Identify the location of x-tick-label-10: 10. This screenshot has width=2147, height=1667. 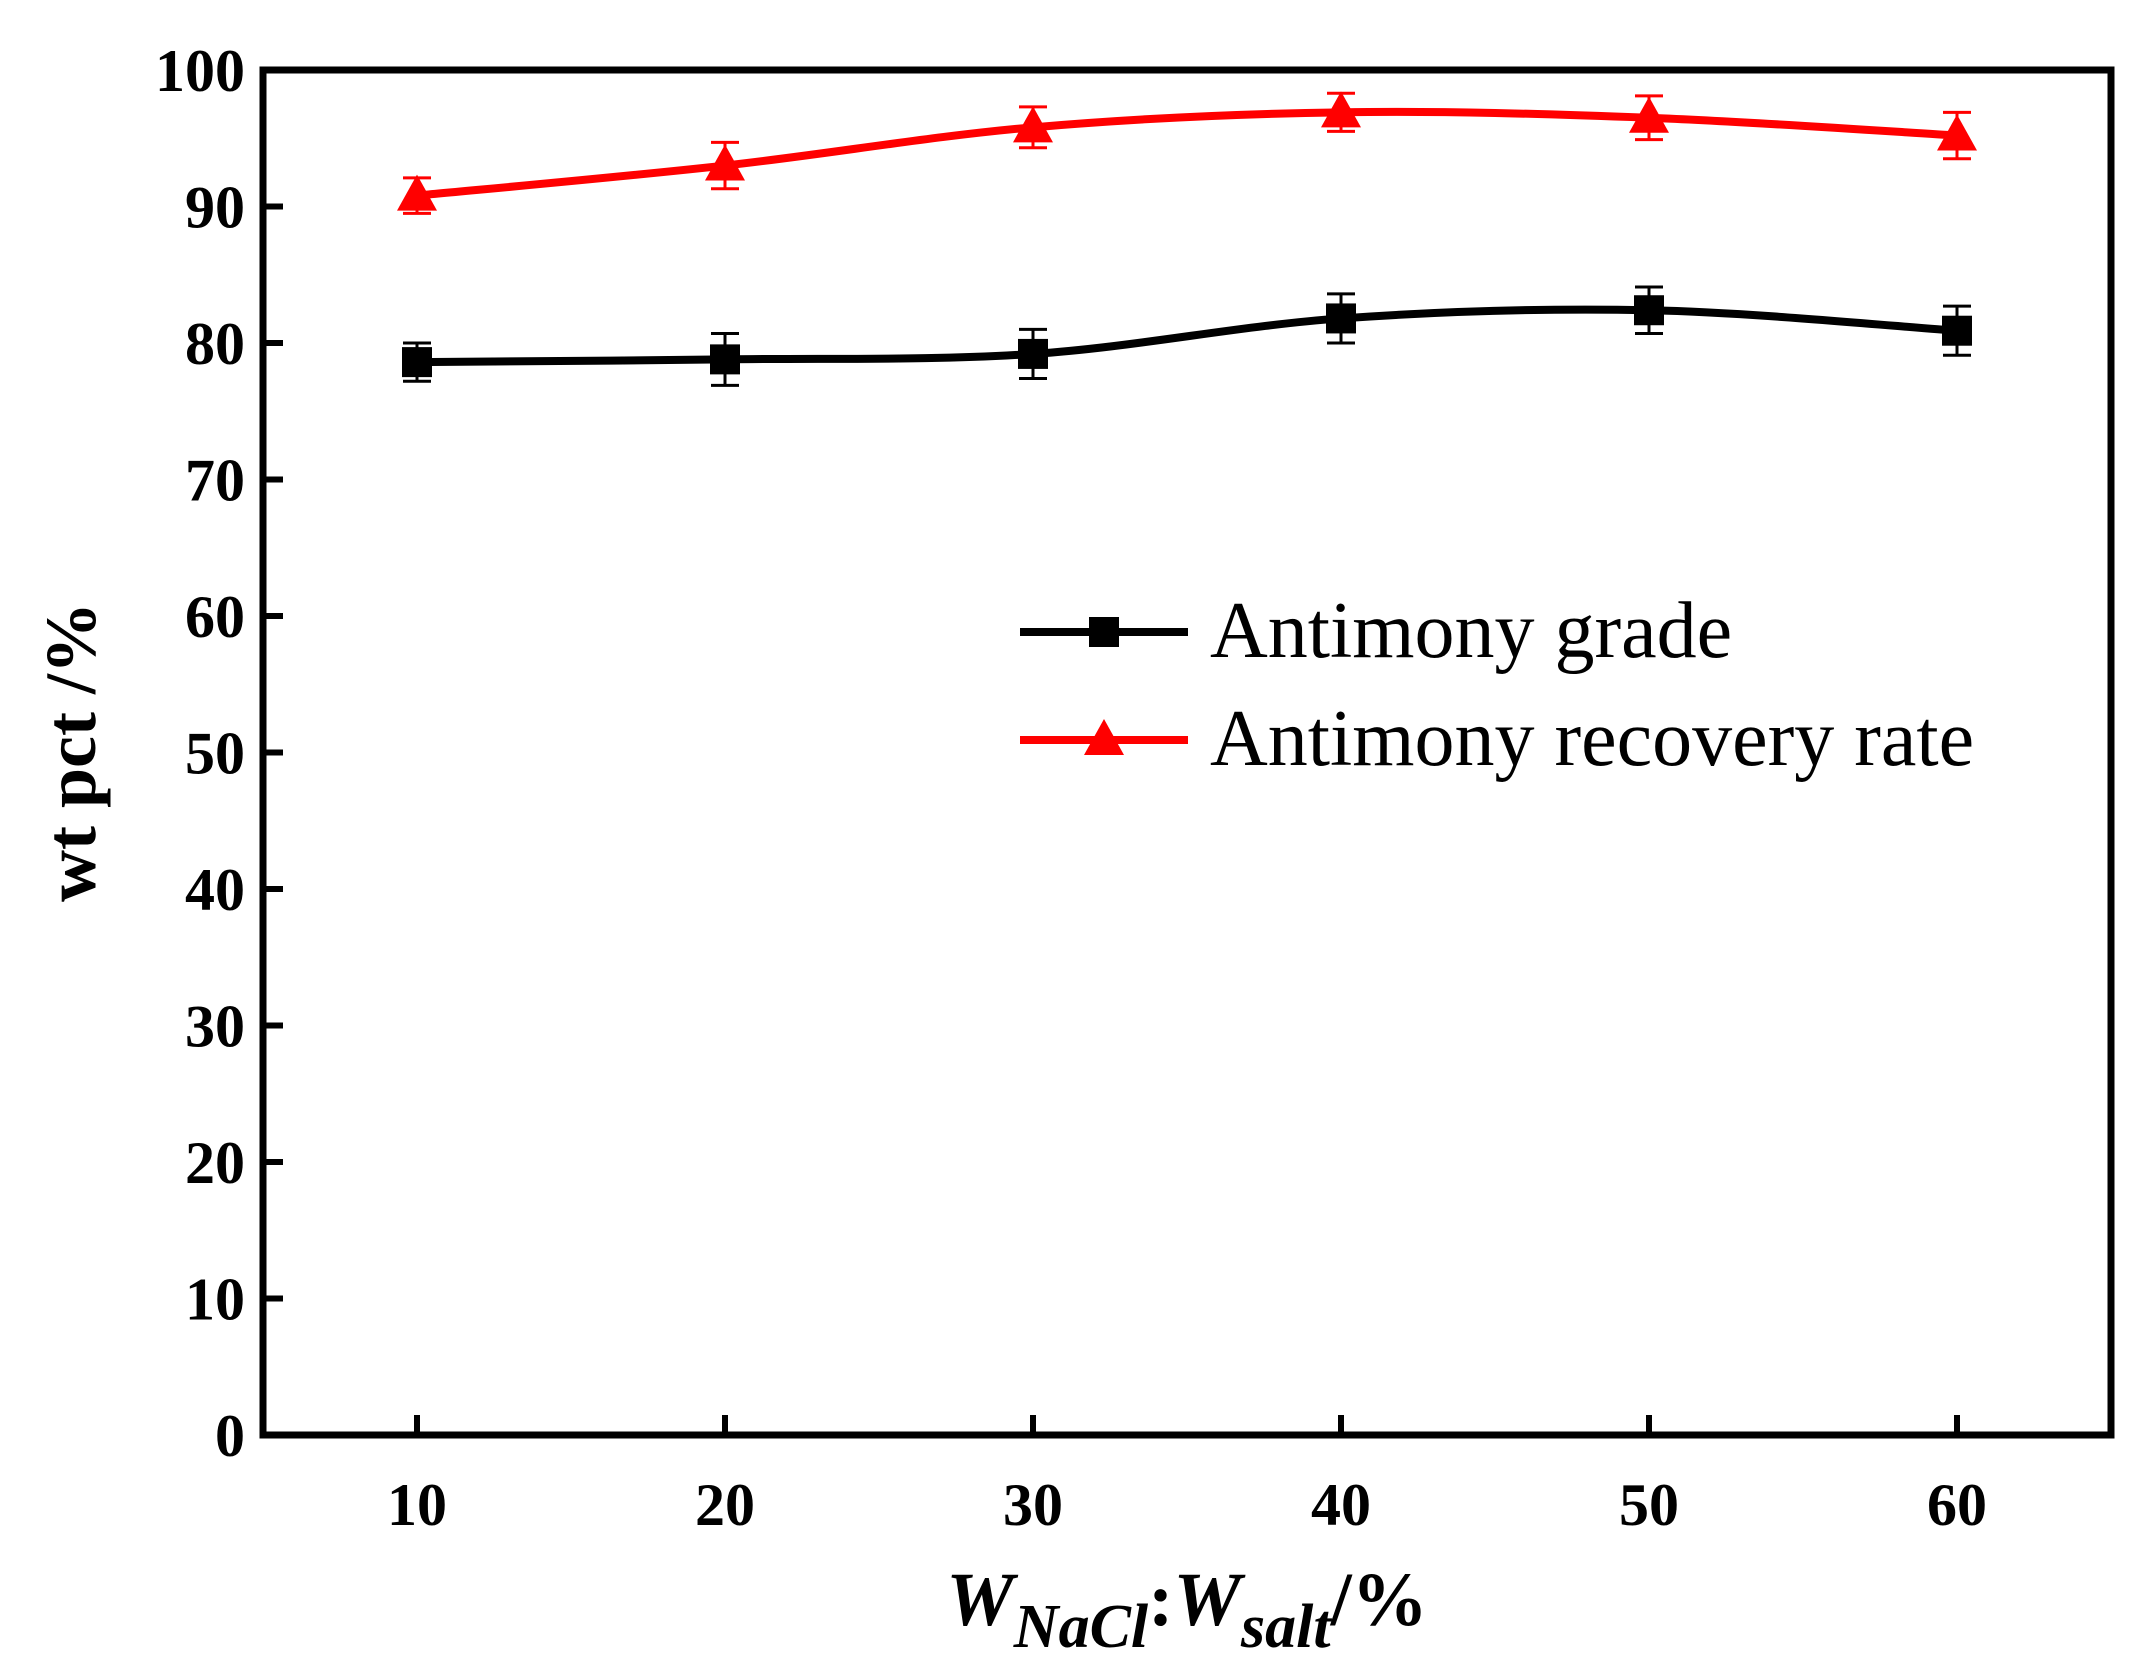
(417, 1505).